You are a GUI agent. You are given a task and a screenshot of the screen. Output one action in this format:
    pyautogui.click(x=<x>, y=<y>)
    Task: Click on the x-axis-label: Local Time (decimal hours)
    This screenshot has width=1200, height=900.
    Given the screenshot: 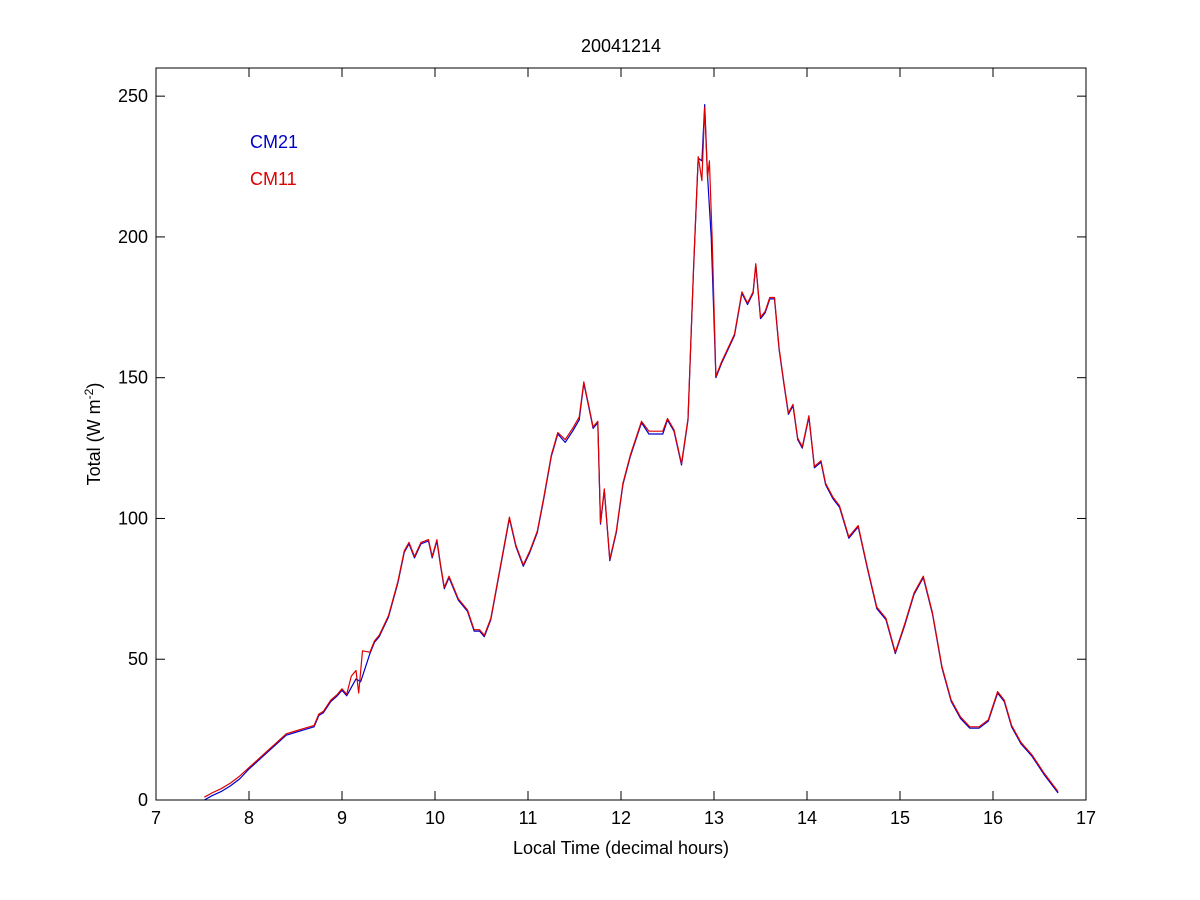 What is the action you would take?
    pyautogui.click(x=621, y=848)
    